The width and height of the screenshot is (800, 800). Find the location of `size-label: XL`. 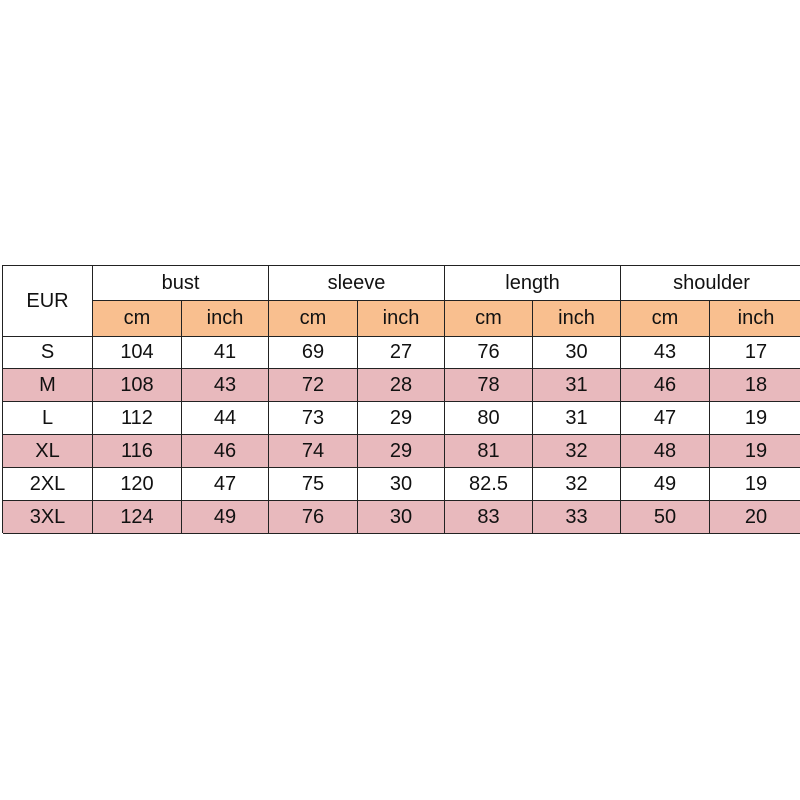

size-label: XL is located at coordinates (48, 451).